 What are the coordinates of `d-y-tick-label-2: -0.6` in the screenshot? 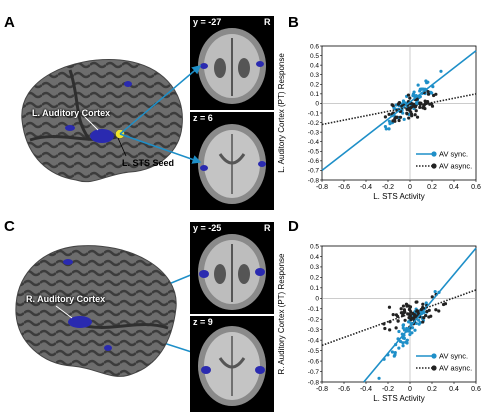 It's located at (314, 361).